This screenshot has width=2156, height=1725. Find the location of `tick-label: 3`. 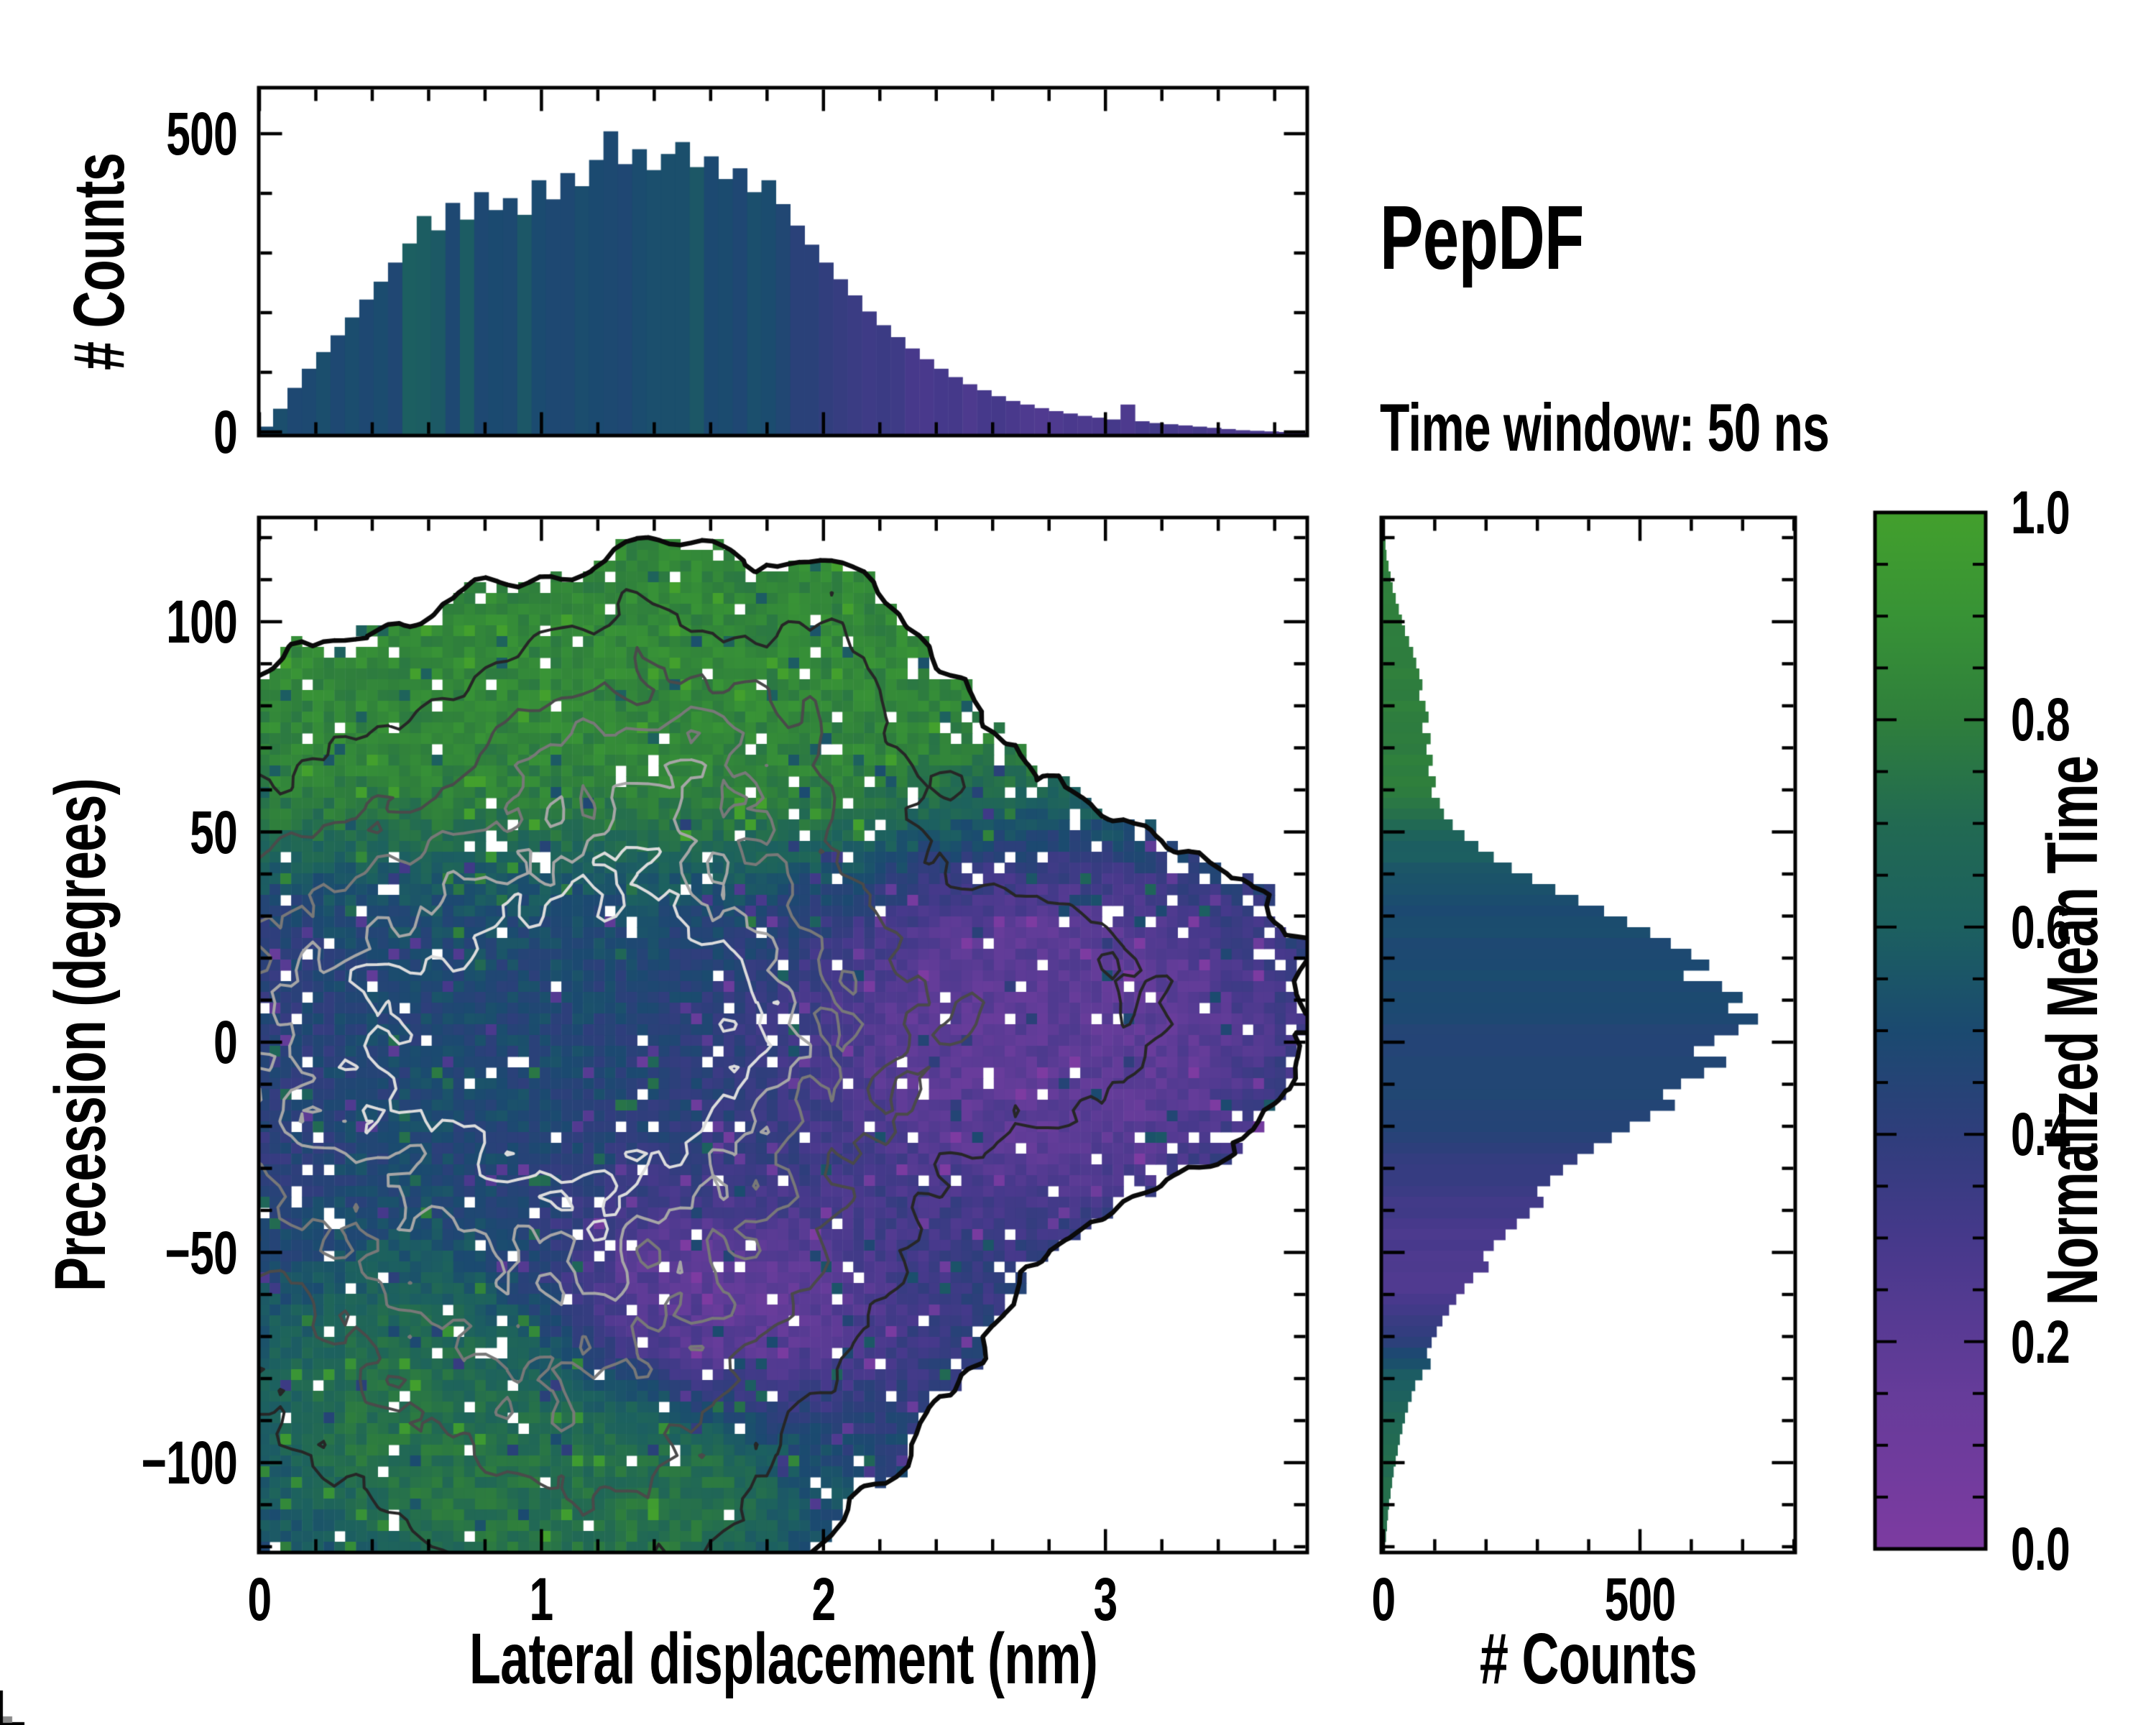

tick-label: 3 is located at coordinates (1106, 1599).